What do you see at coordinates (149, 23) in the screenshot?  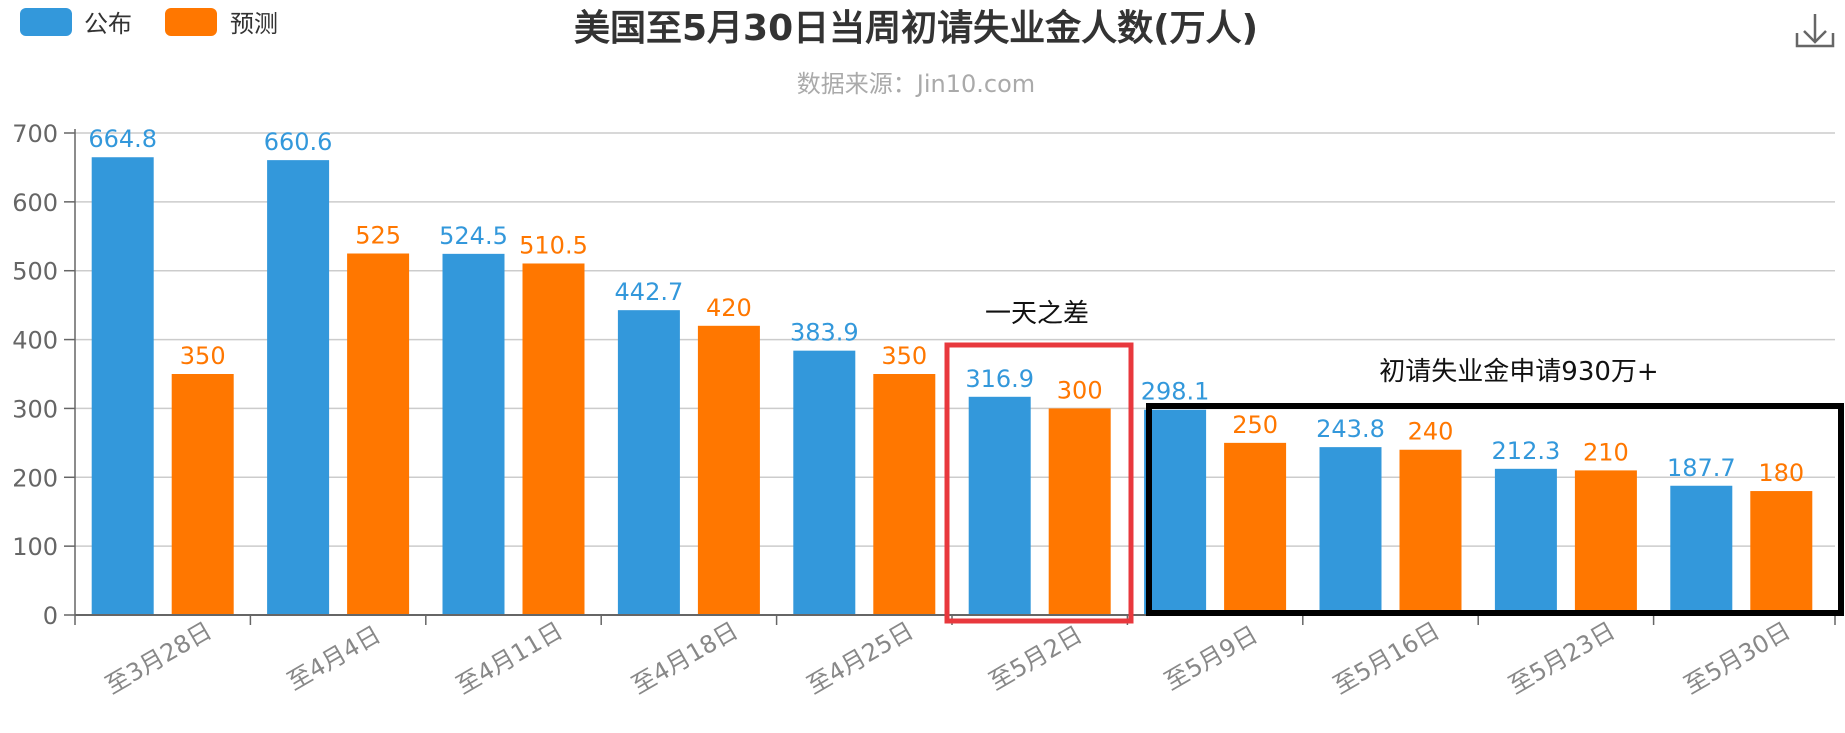 I see `legend: 公布 预测` at bounding box center [149, 23].